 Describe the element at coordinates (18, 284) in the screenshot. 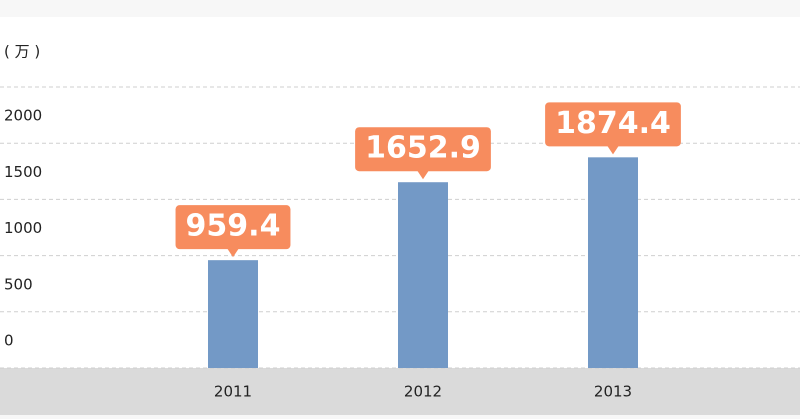

I see `y-tick-label: 500` at that location.